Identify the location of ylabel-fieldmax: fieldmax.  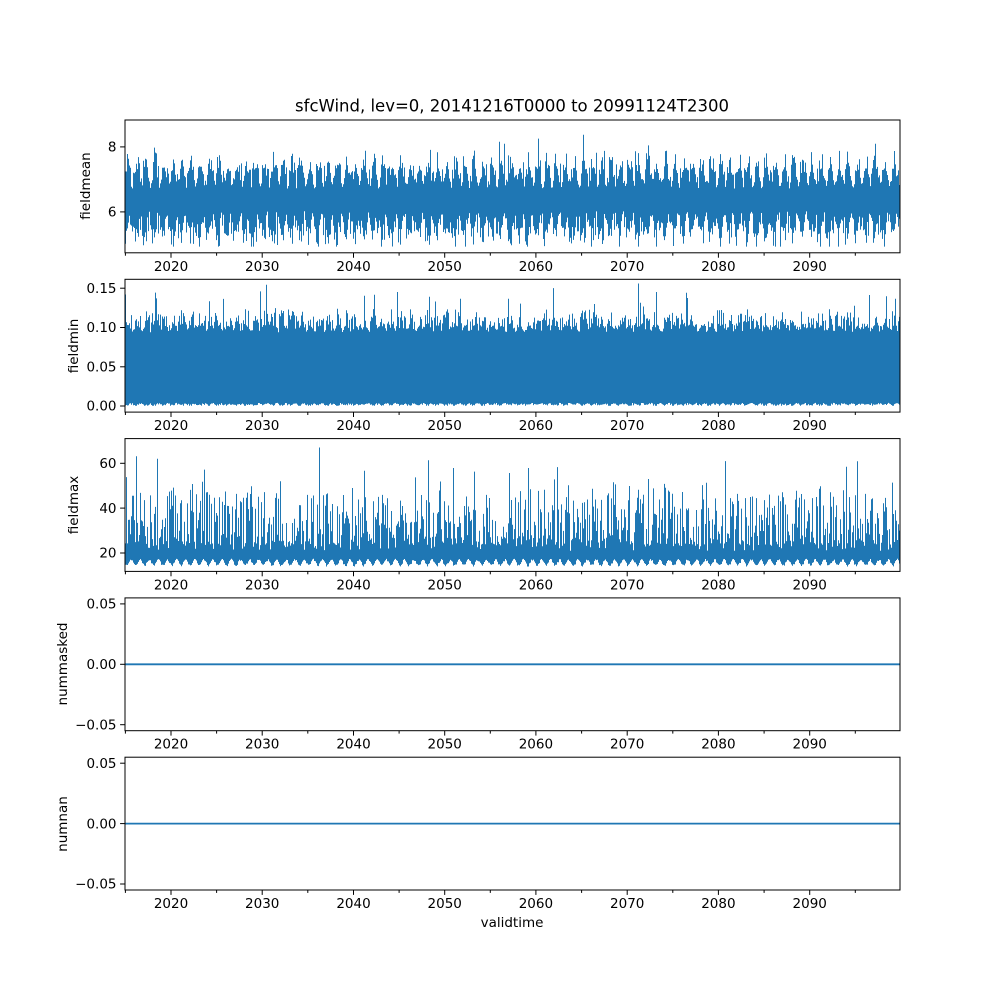
(74, 505).